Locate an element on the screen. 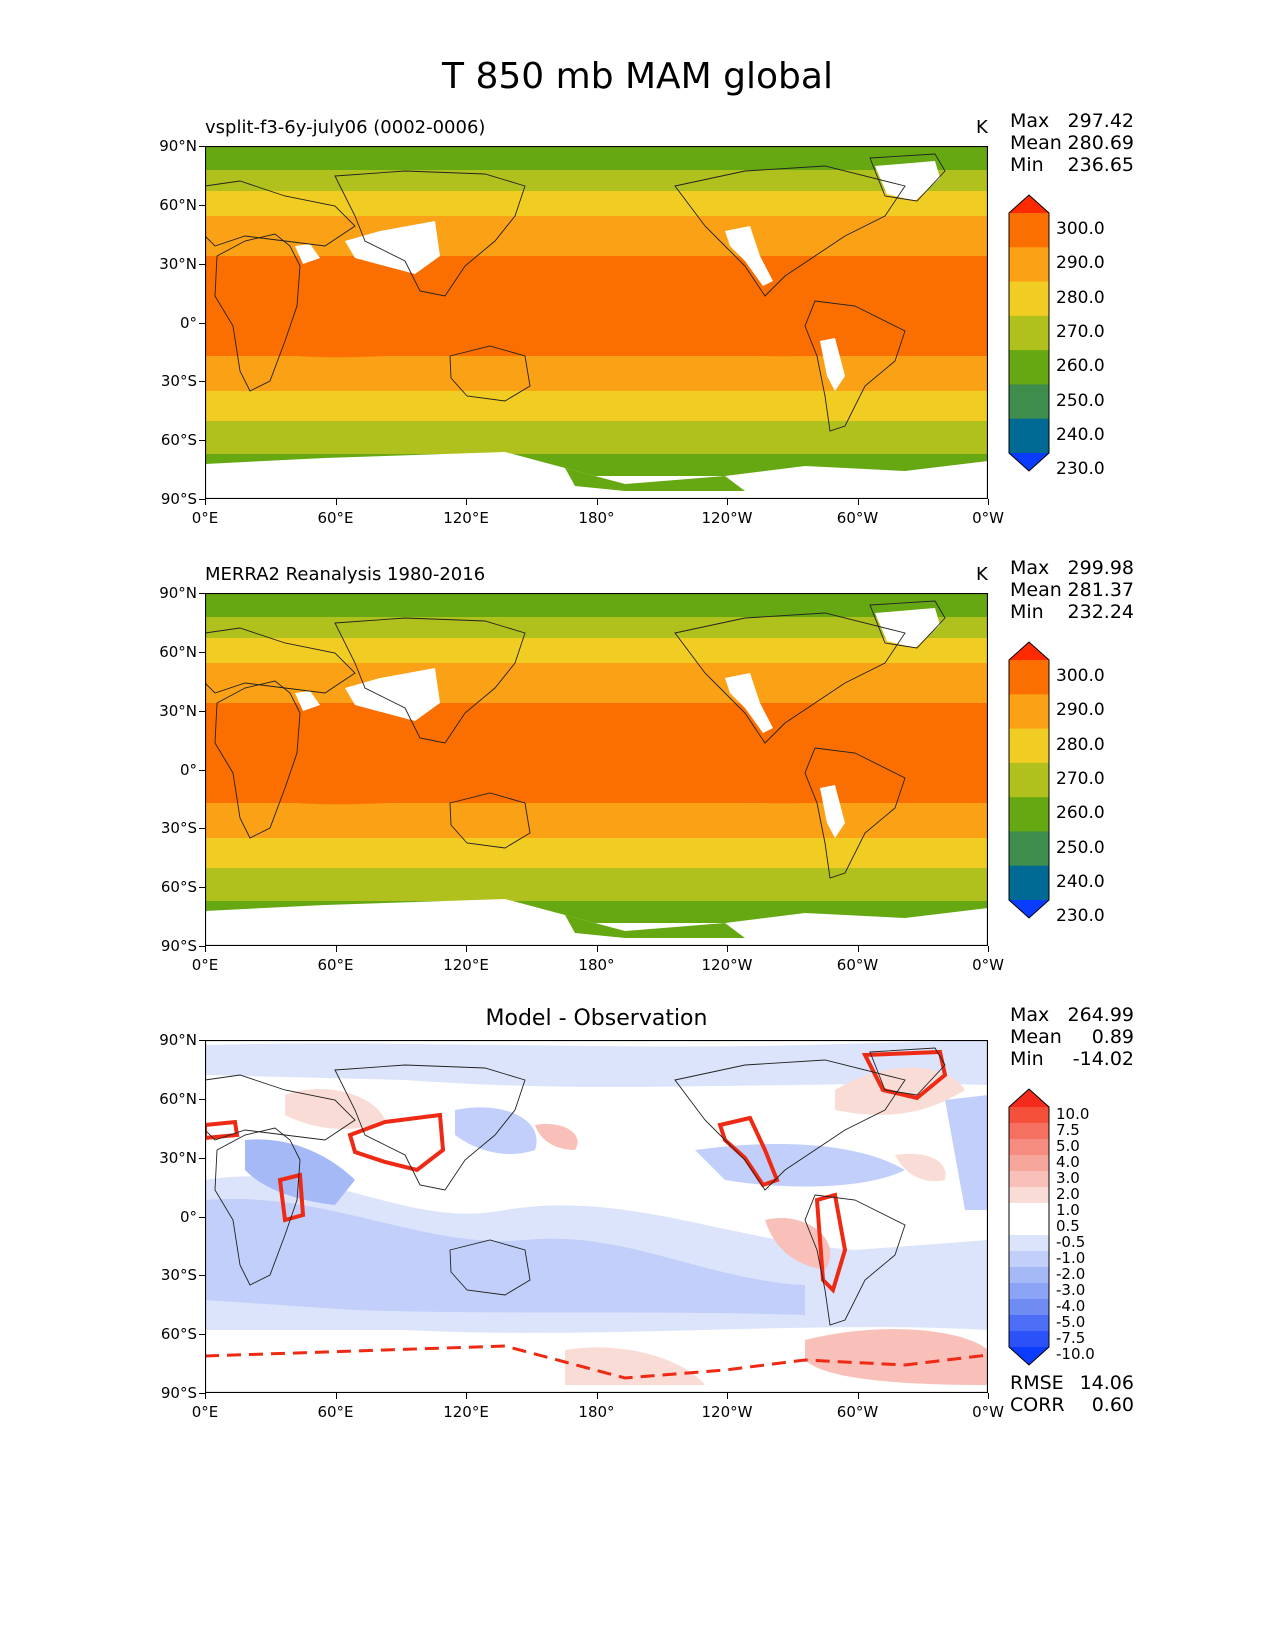 This screenshot has width=1275, height=1650. stats-box: Max 264.99 Mean 0.89 Min -14.02 is located at coordinates (1072, 1037).